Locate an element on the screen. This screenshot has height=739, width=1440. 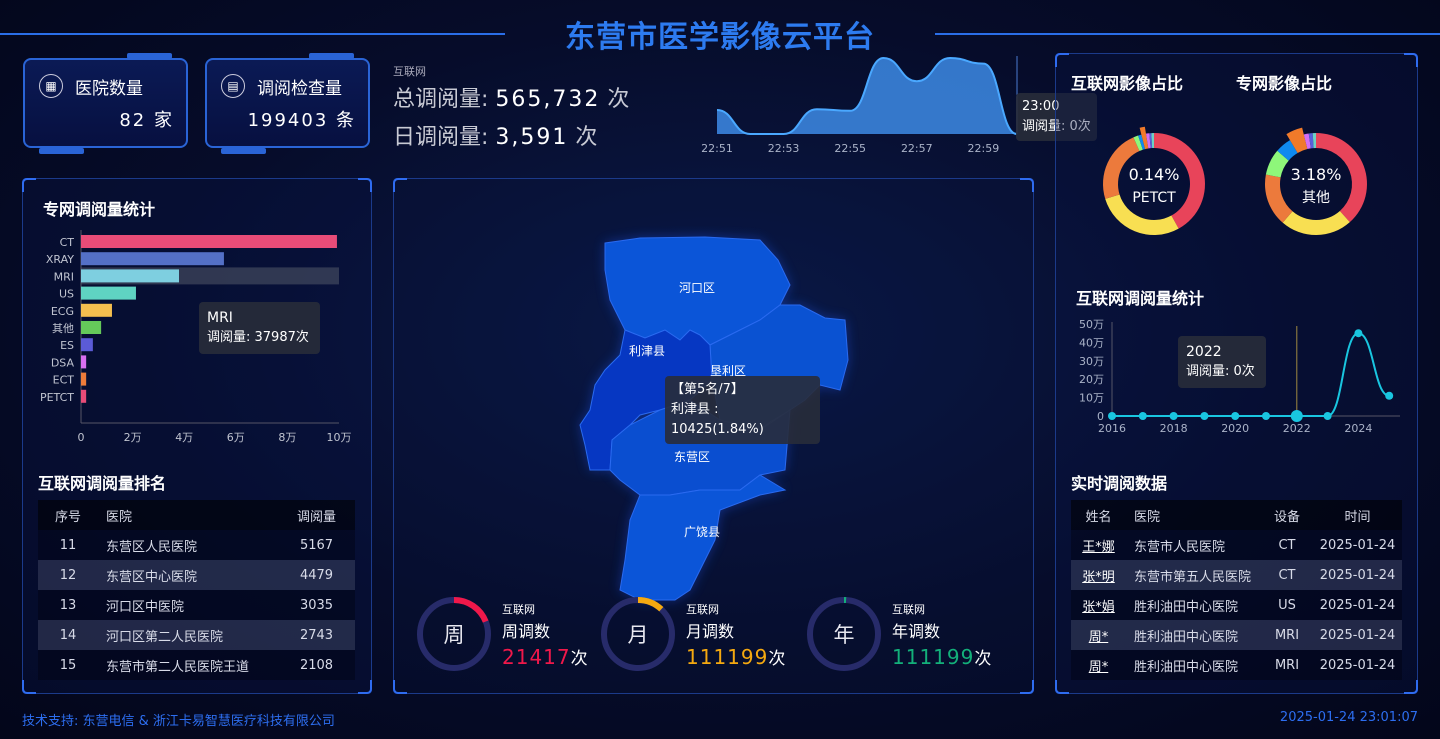
bar-其他 is located at coordinates (91, 327).